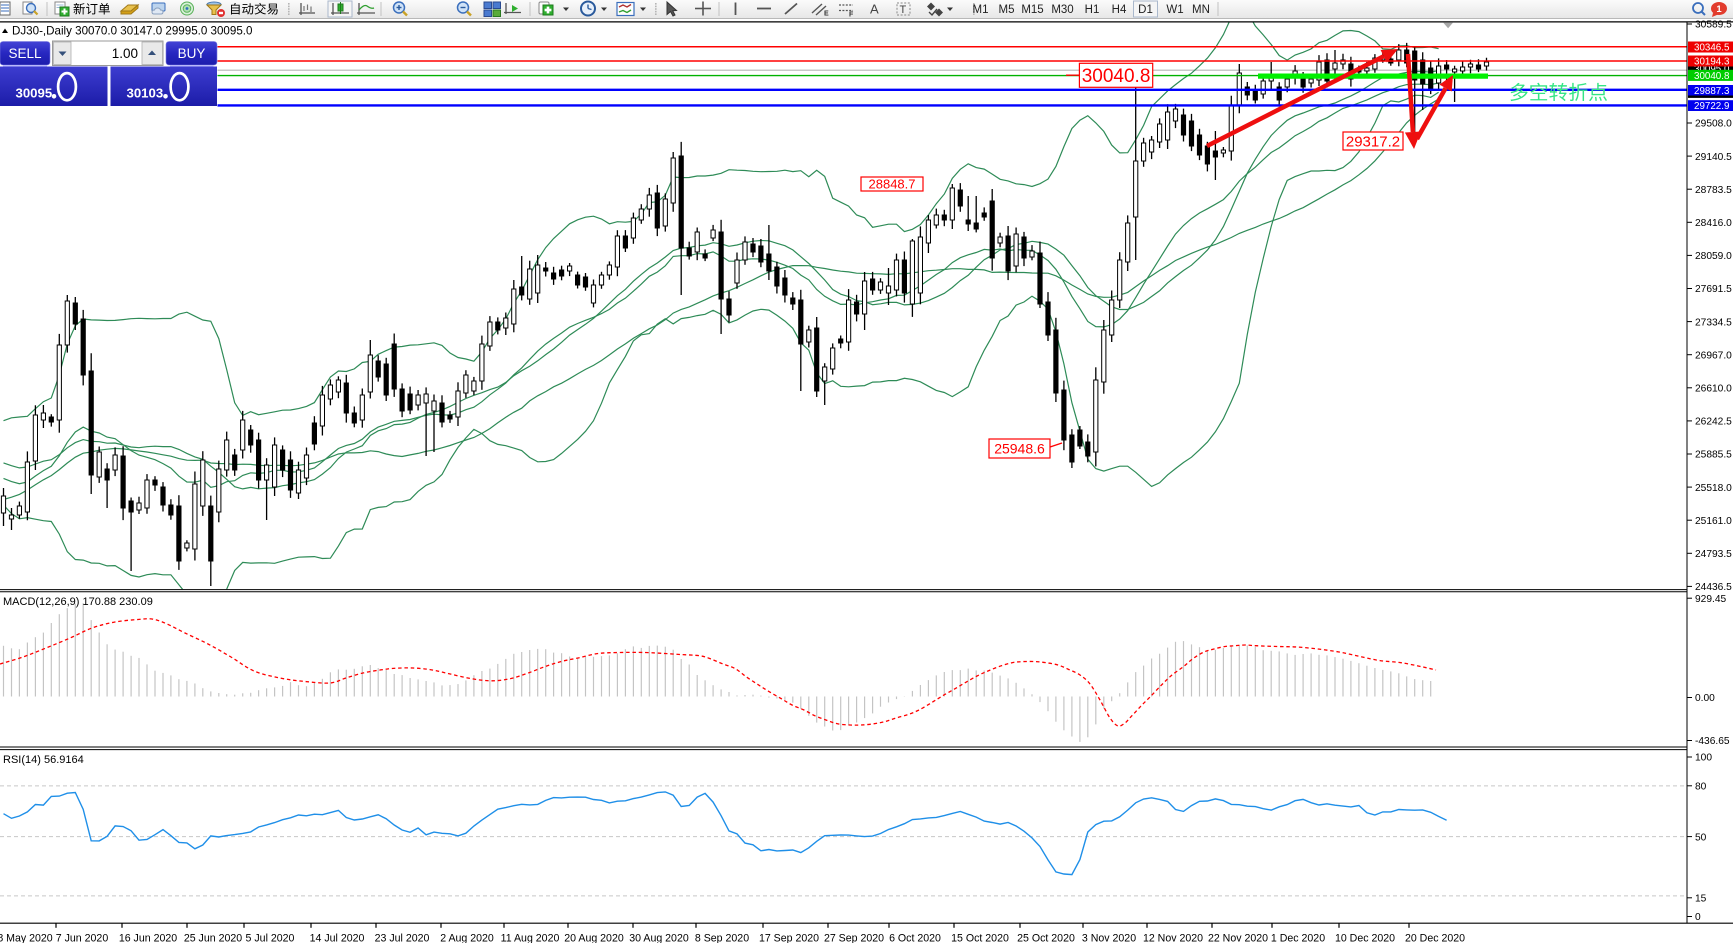 The height and width of the screenshot is (943, 1733). What do you see at coordinates (1713, 355) in the screenshot?
I see `svg-text: 26967.0` at bounding box center [1713, 355].